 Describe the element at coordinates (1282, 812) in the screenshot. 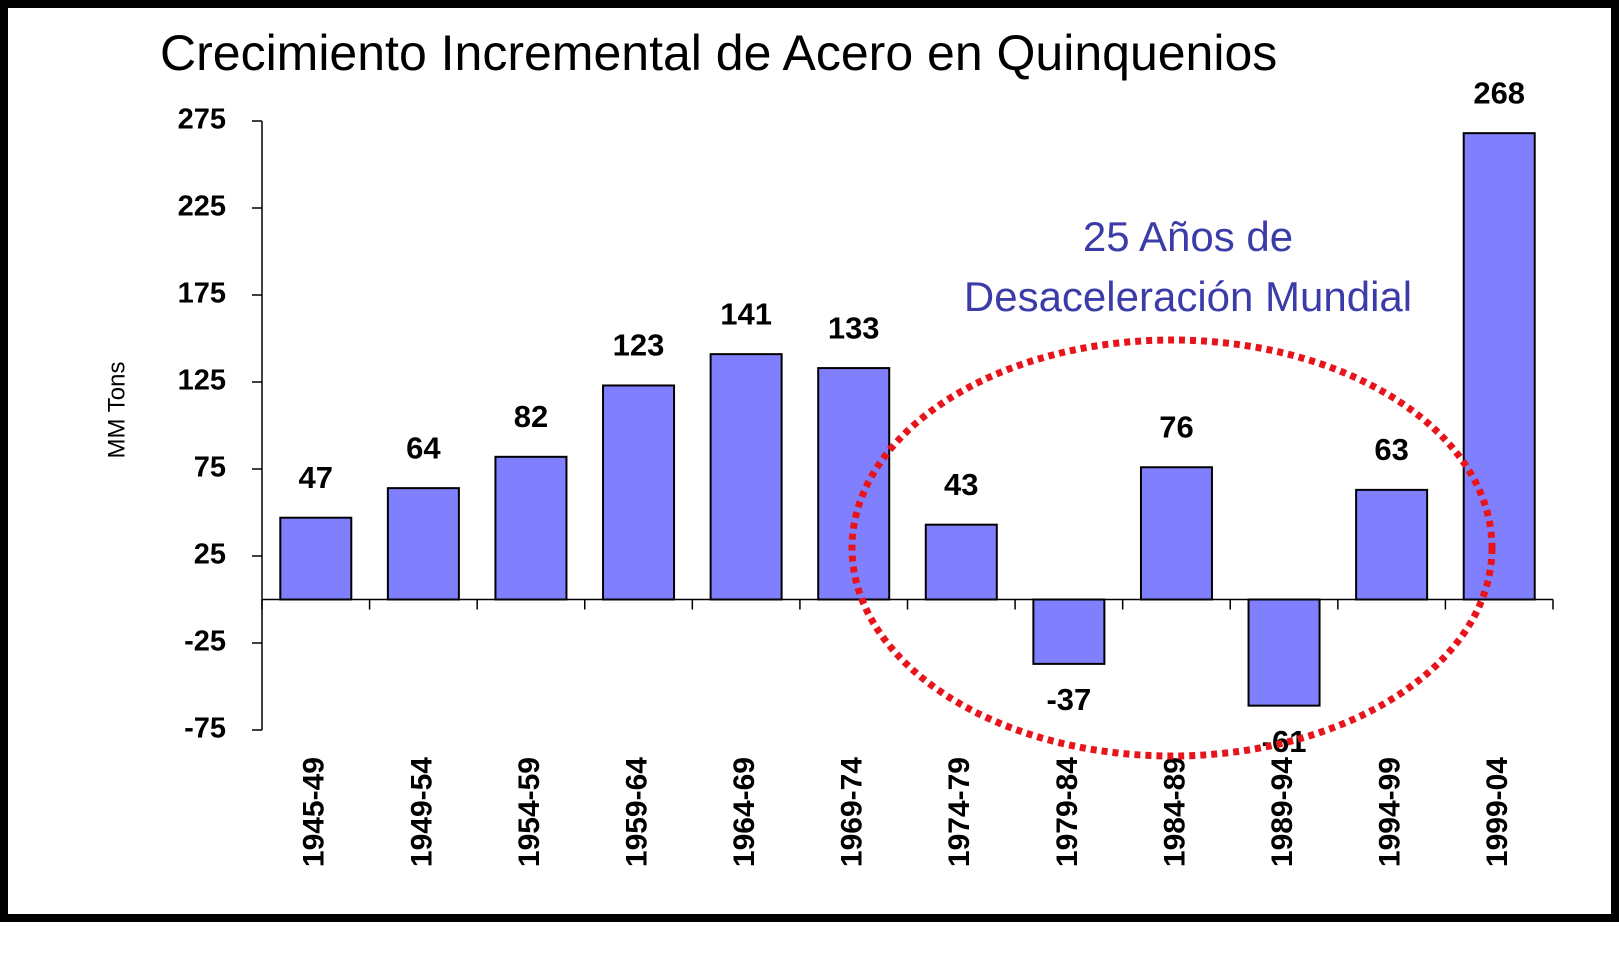

I see `x-tick-label: 1989-94` at that location.